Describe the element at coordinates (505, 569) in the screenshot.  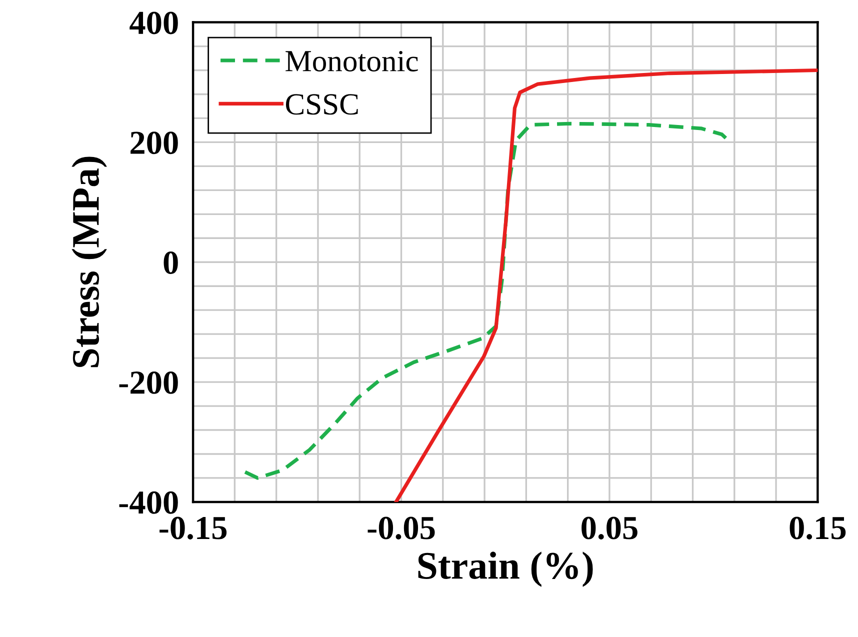
I see `x-axis-title: Strain (%)` at that location.